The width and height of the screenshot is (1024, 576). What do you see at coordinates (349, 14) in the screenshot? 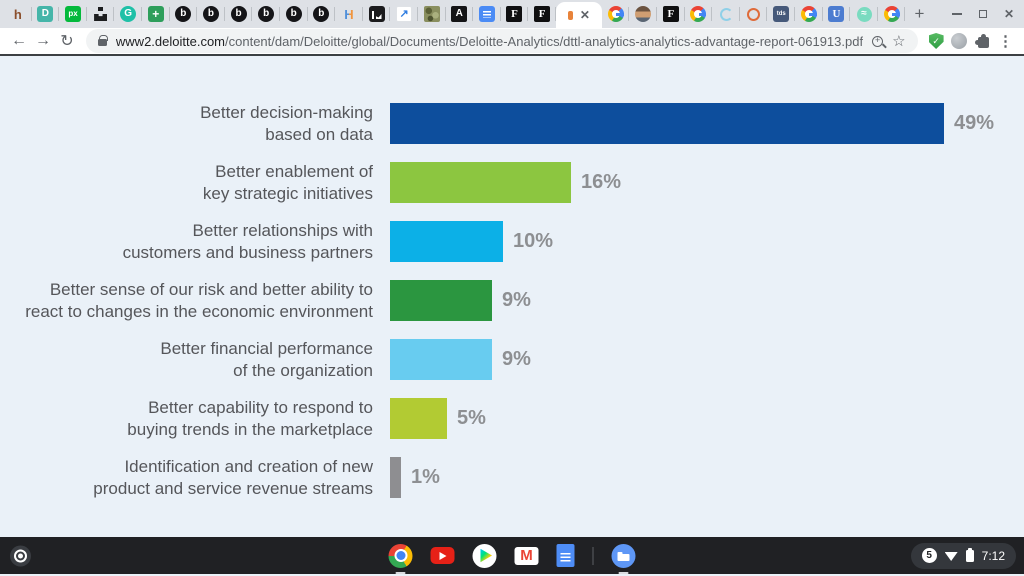
I see `pinned-tab-h-blue-orange: H` at bounding box center [349, 14].